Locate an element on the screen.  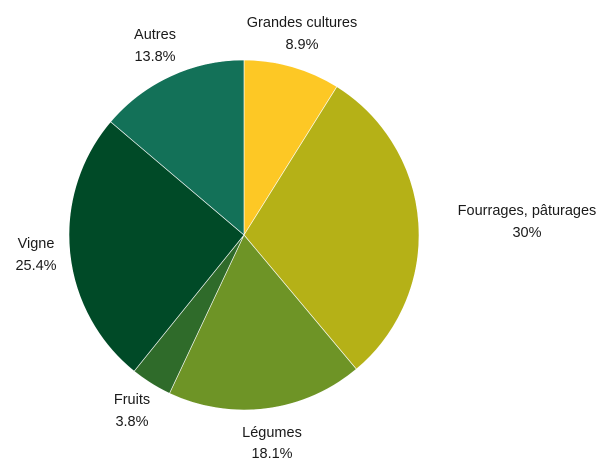
slice-label-vigne: Vigne 25.4% is located at coordinates (35, 255).